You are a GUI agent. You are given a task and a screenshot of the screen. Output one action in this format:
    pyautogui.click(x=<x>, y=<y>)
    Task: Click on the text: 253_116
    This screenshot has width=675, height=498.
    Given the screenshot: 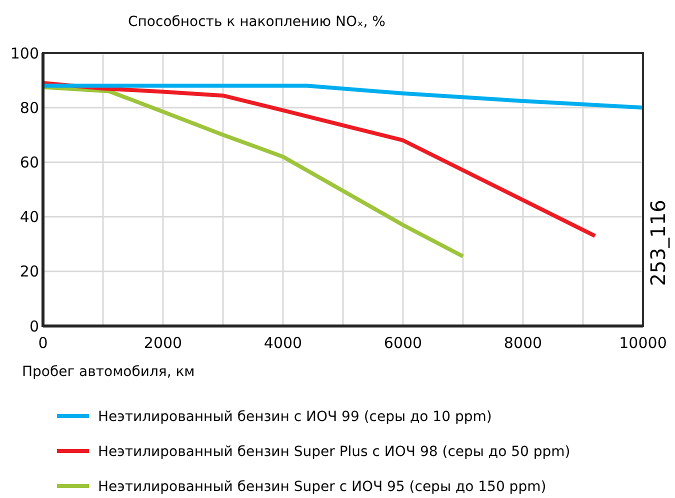 What is the action you would take?
    pyautogui.click(x=658, y=243)
    